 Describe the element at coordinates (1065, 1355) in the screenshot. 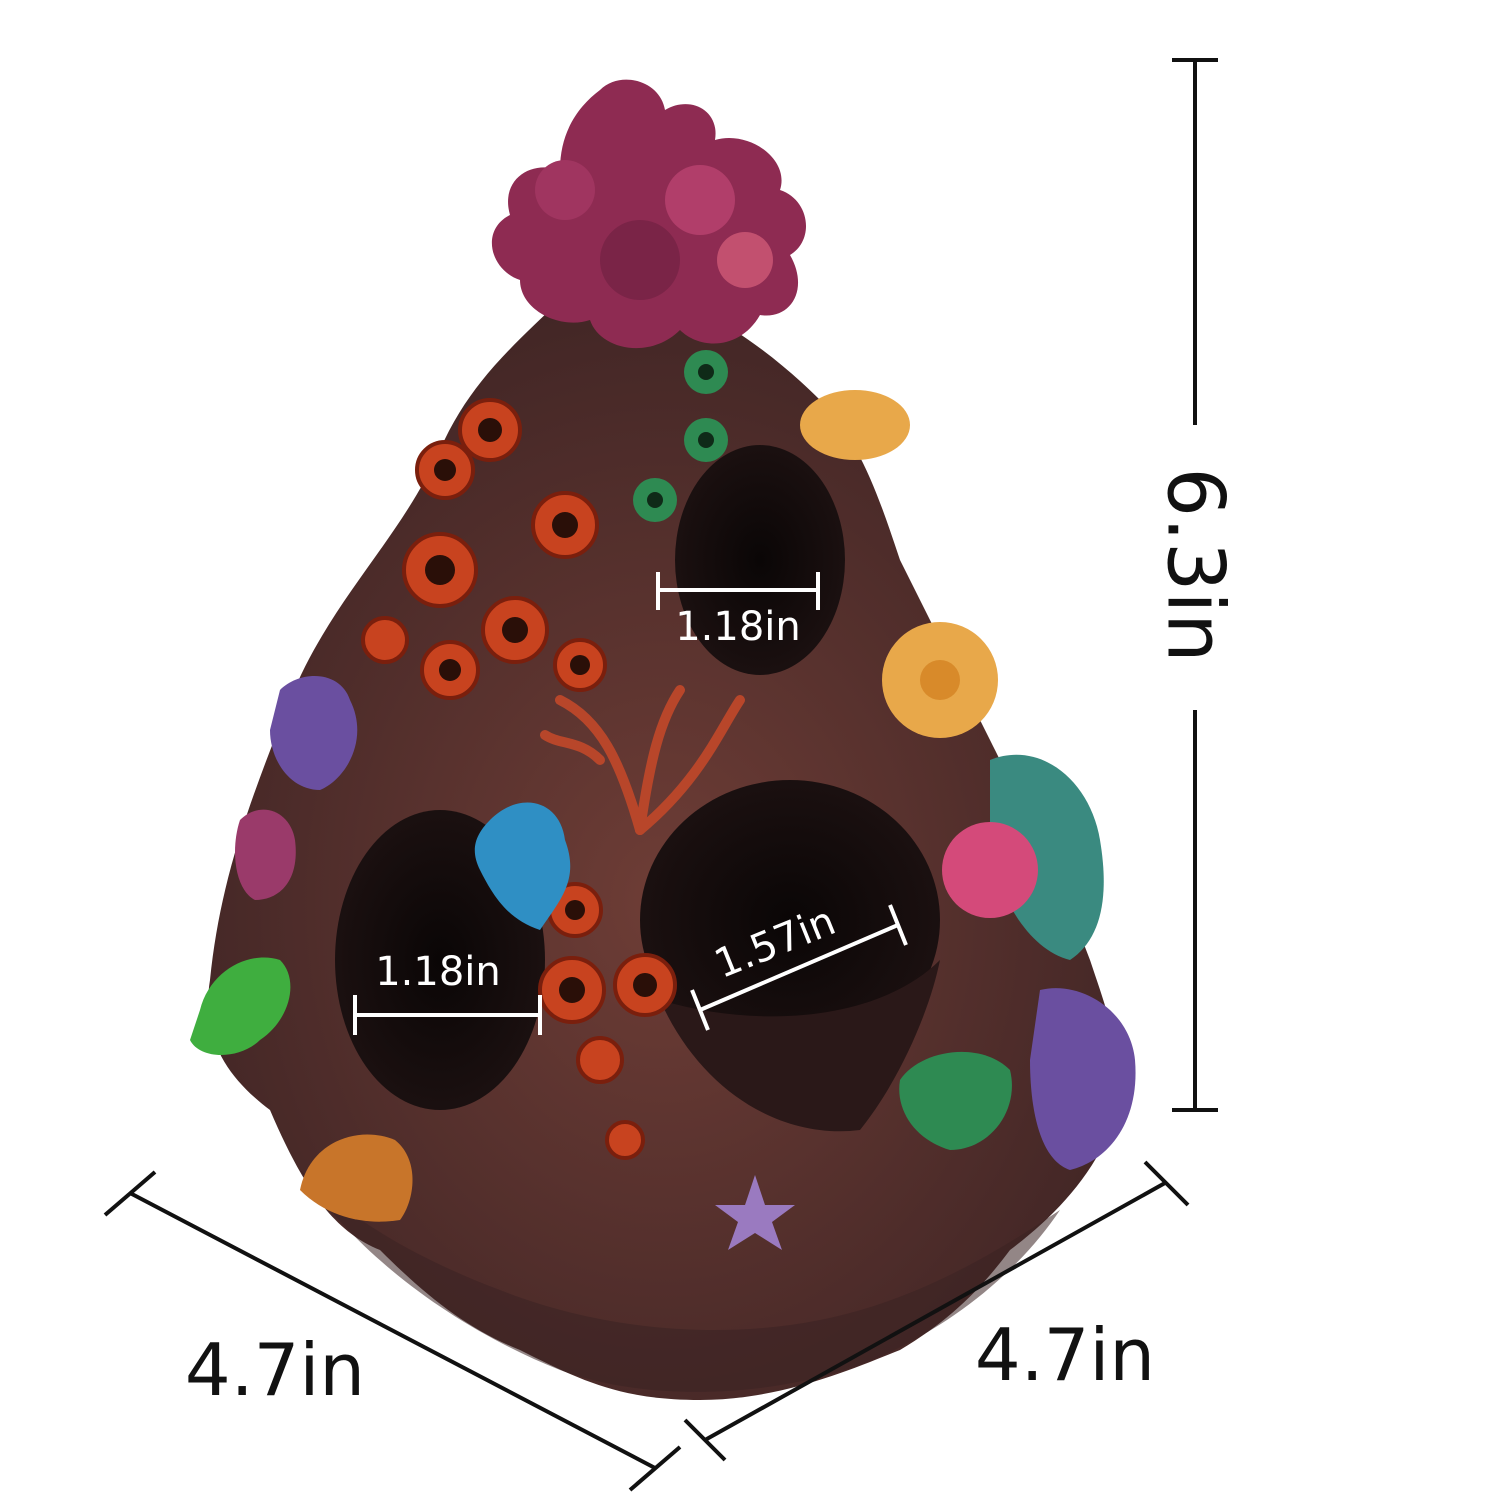

I see `width-label-right: 4.7in` at that location.